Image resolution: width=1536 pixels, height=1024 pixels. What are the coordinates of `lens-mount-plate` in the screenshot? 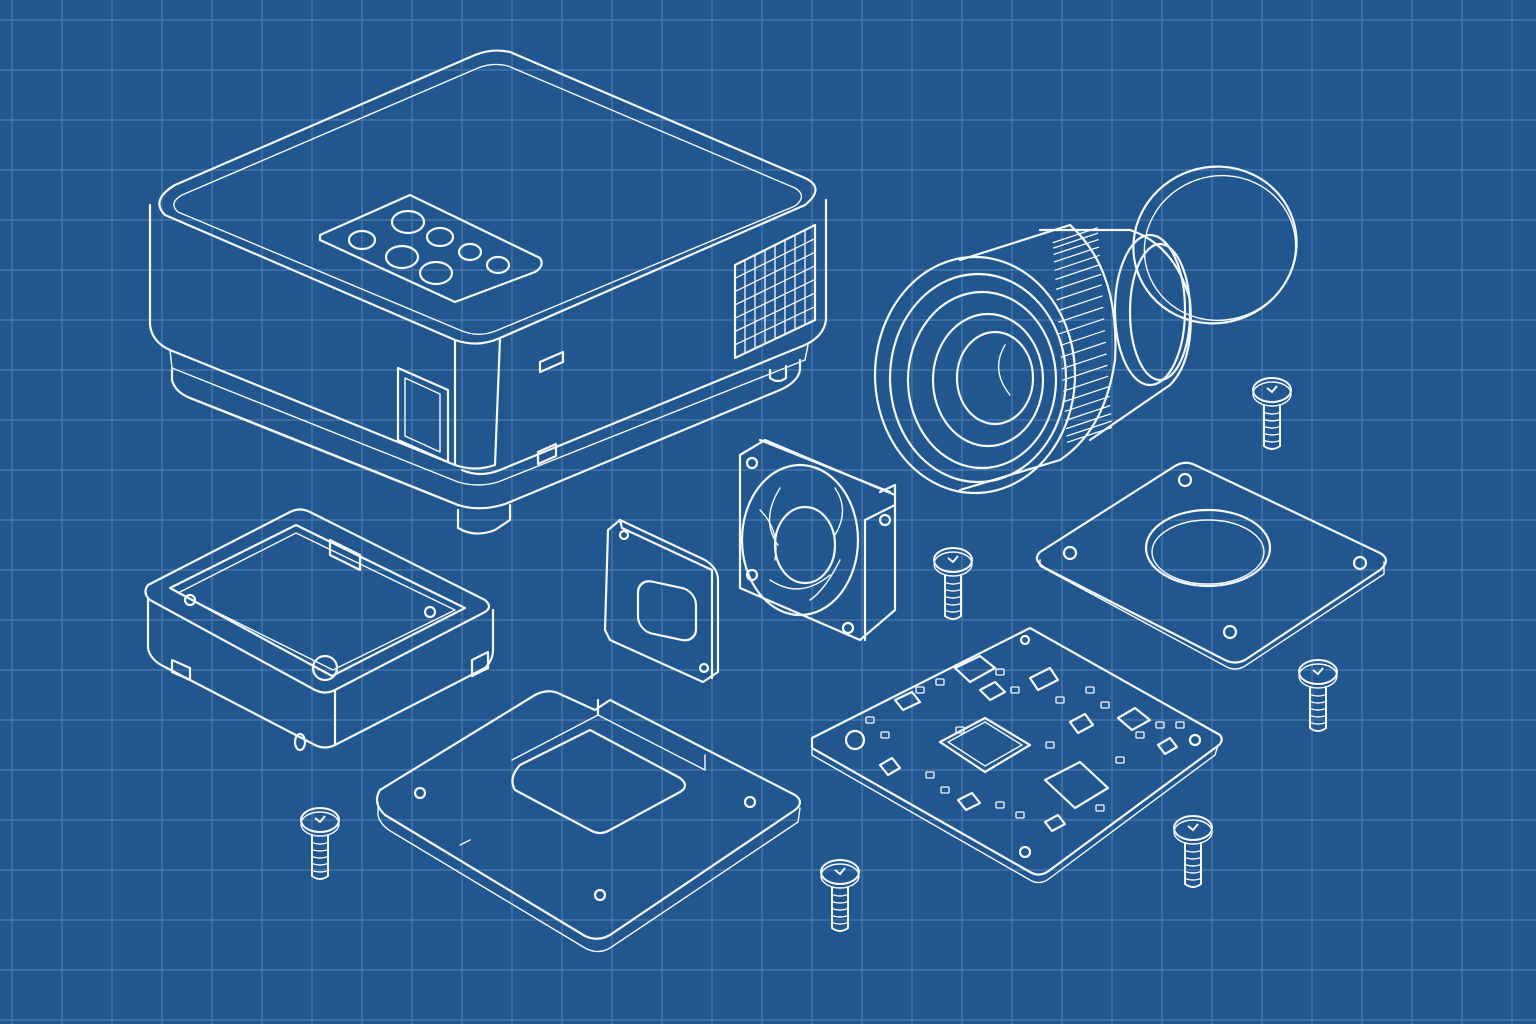 It's located at (1211, 565).